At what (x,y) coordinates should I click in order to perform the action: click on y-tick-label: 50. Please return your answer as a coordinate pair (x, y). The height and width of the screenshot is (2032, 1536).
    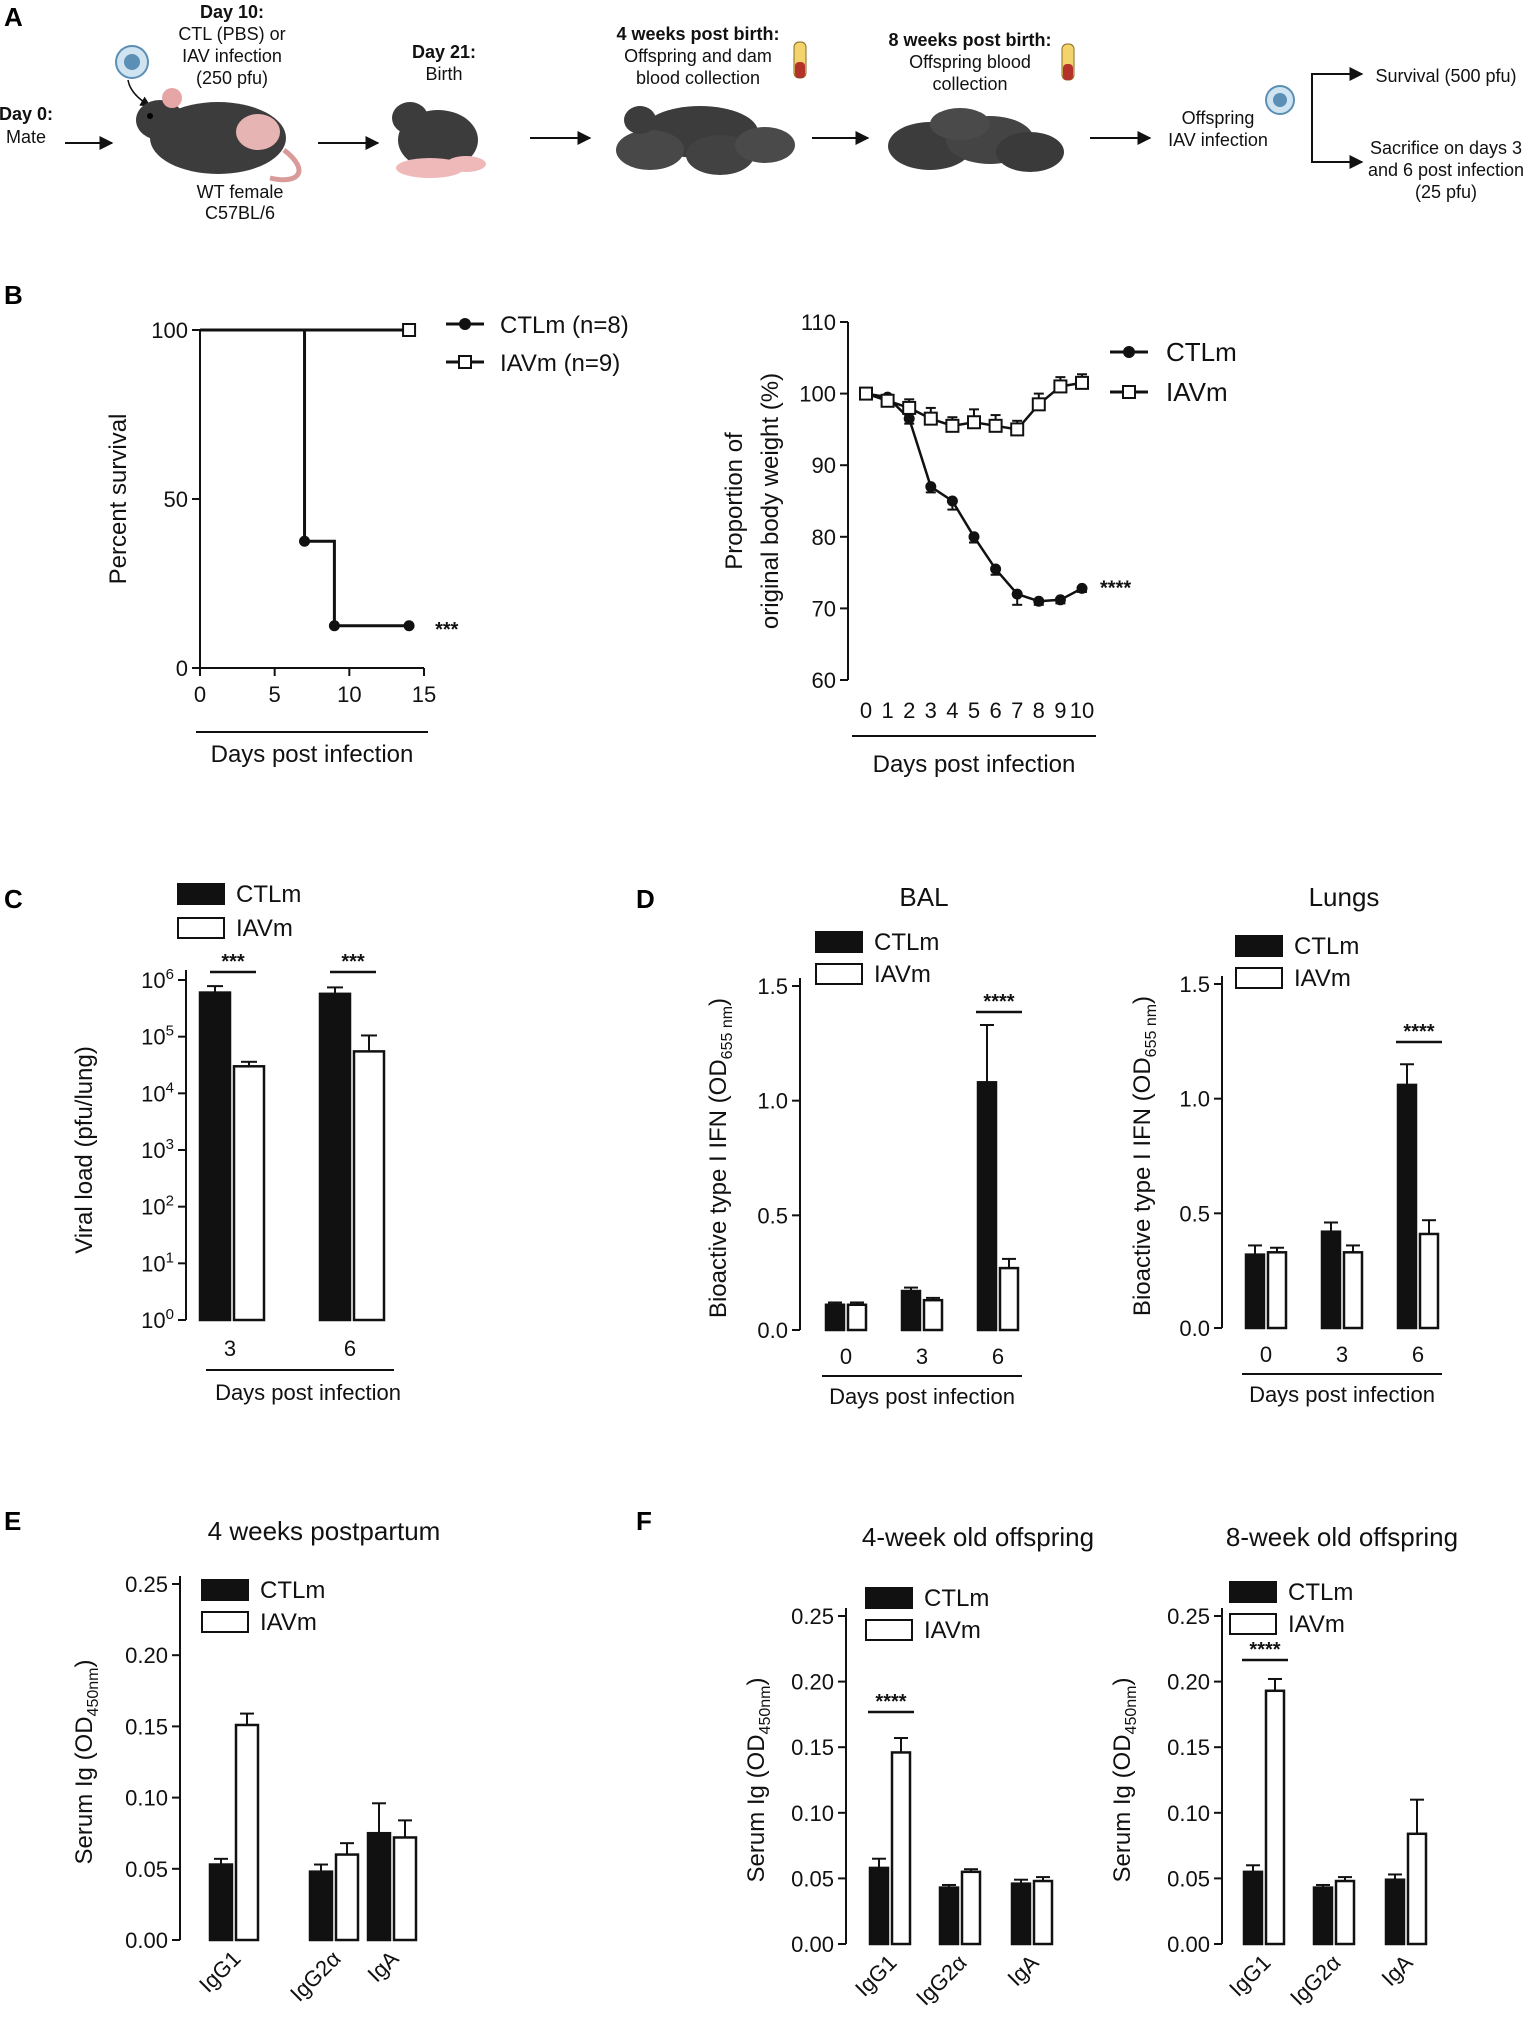
    Looking at the image, I should click on (176, 499).